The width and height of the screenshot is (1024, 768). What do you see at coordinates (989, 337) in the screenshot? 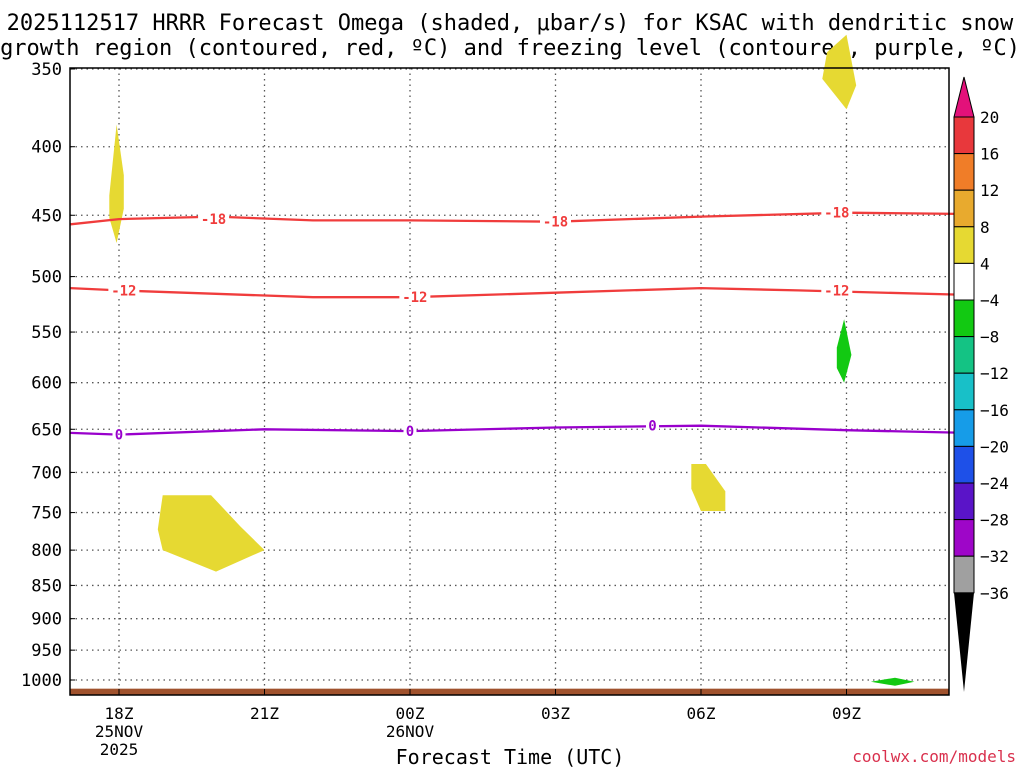
I see `colorbar-label: −8` at bounding box center [989, 337].